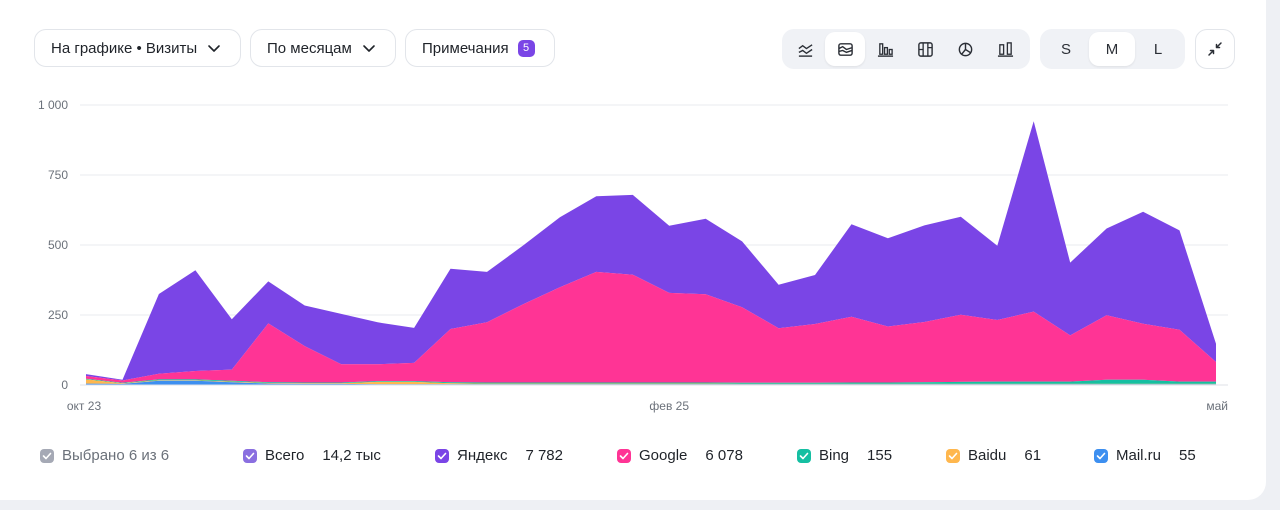 This screenshot has height=510, width=1280. I want to click on collapse-icon, so click(1215, 49).